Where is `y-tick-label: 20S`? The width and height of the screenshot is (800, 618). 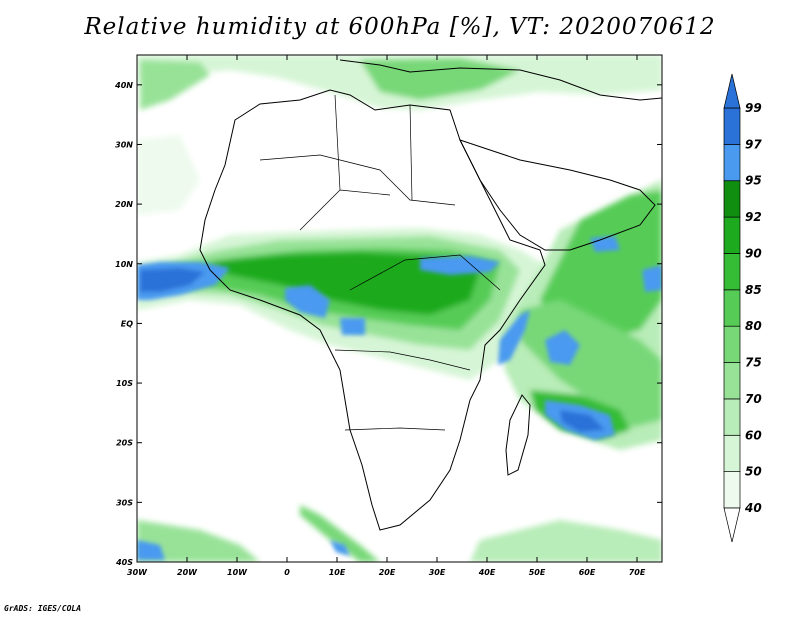
y-tick-label: 20S is located at coordinates (124, 443).